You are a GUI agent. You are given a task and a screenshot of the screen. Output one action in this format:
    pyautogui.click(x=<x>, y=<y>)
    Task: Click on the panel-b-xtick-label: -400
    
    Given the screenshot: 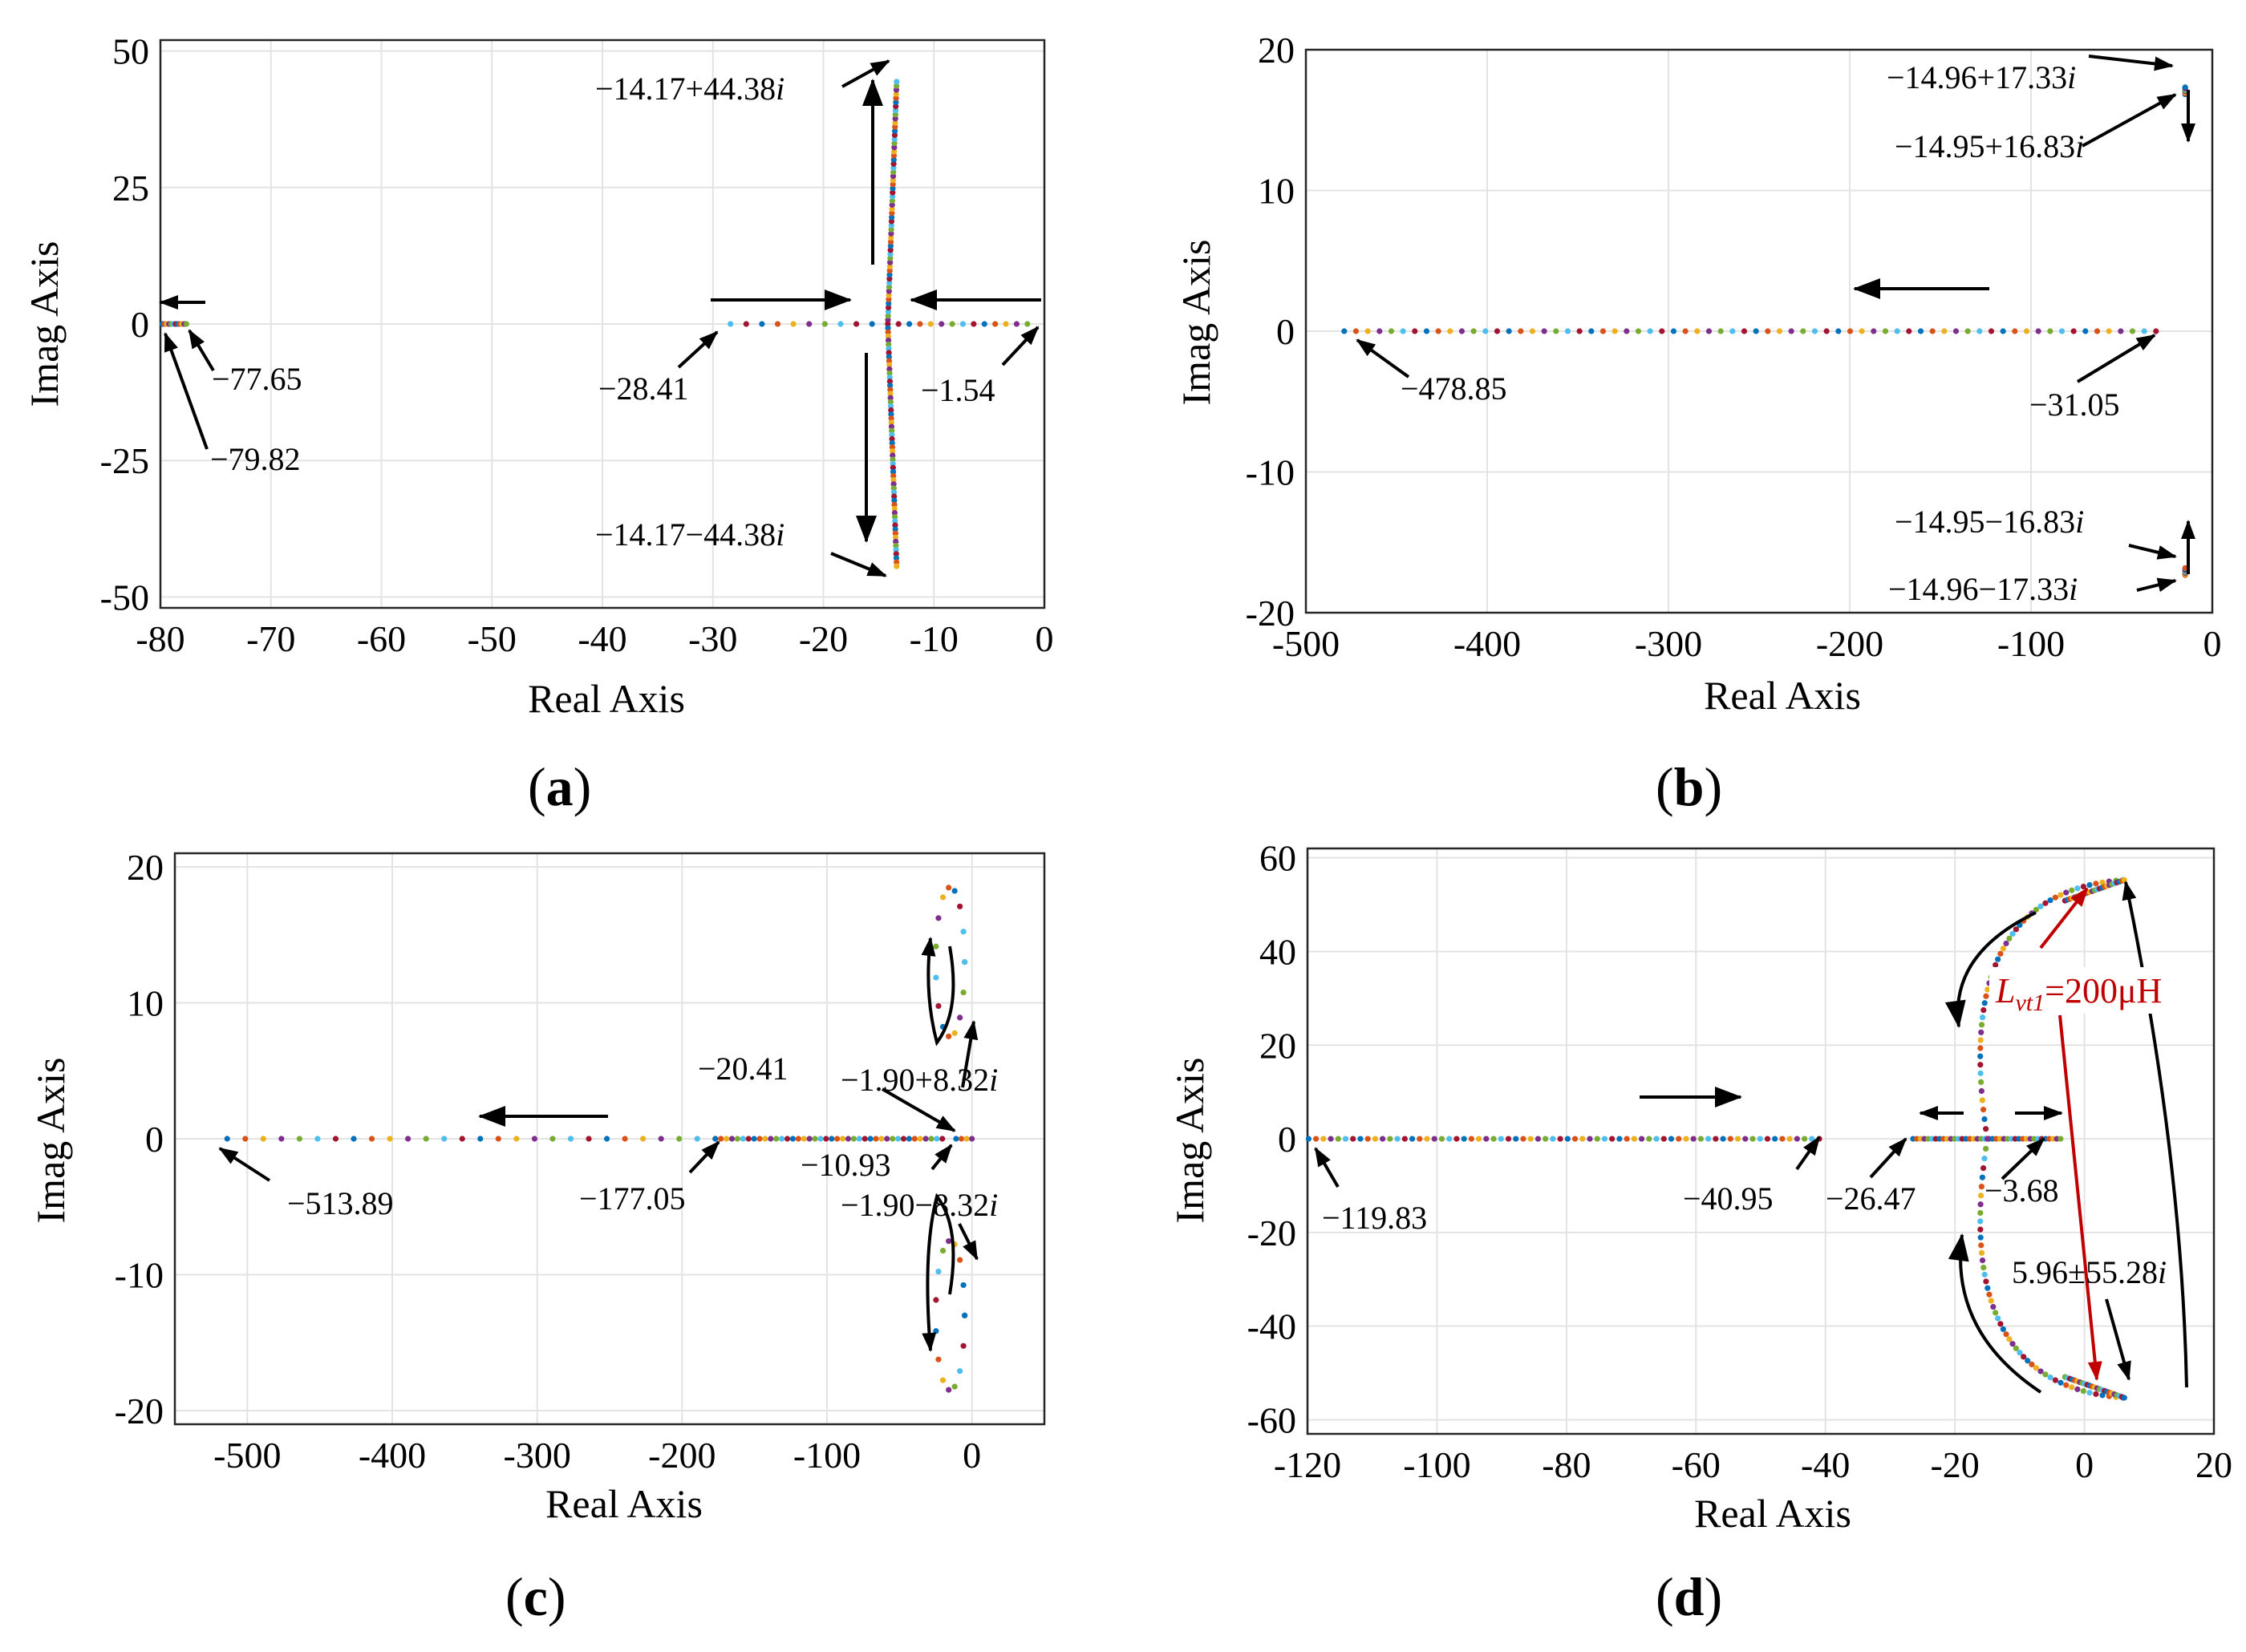 What is the action you would take?
    pyautogui.click(x=1487, y=643)
    